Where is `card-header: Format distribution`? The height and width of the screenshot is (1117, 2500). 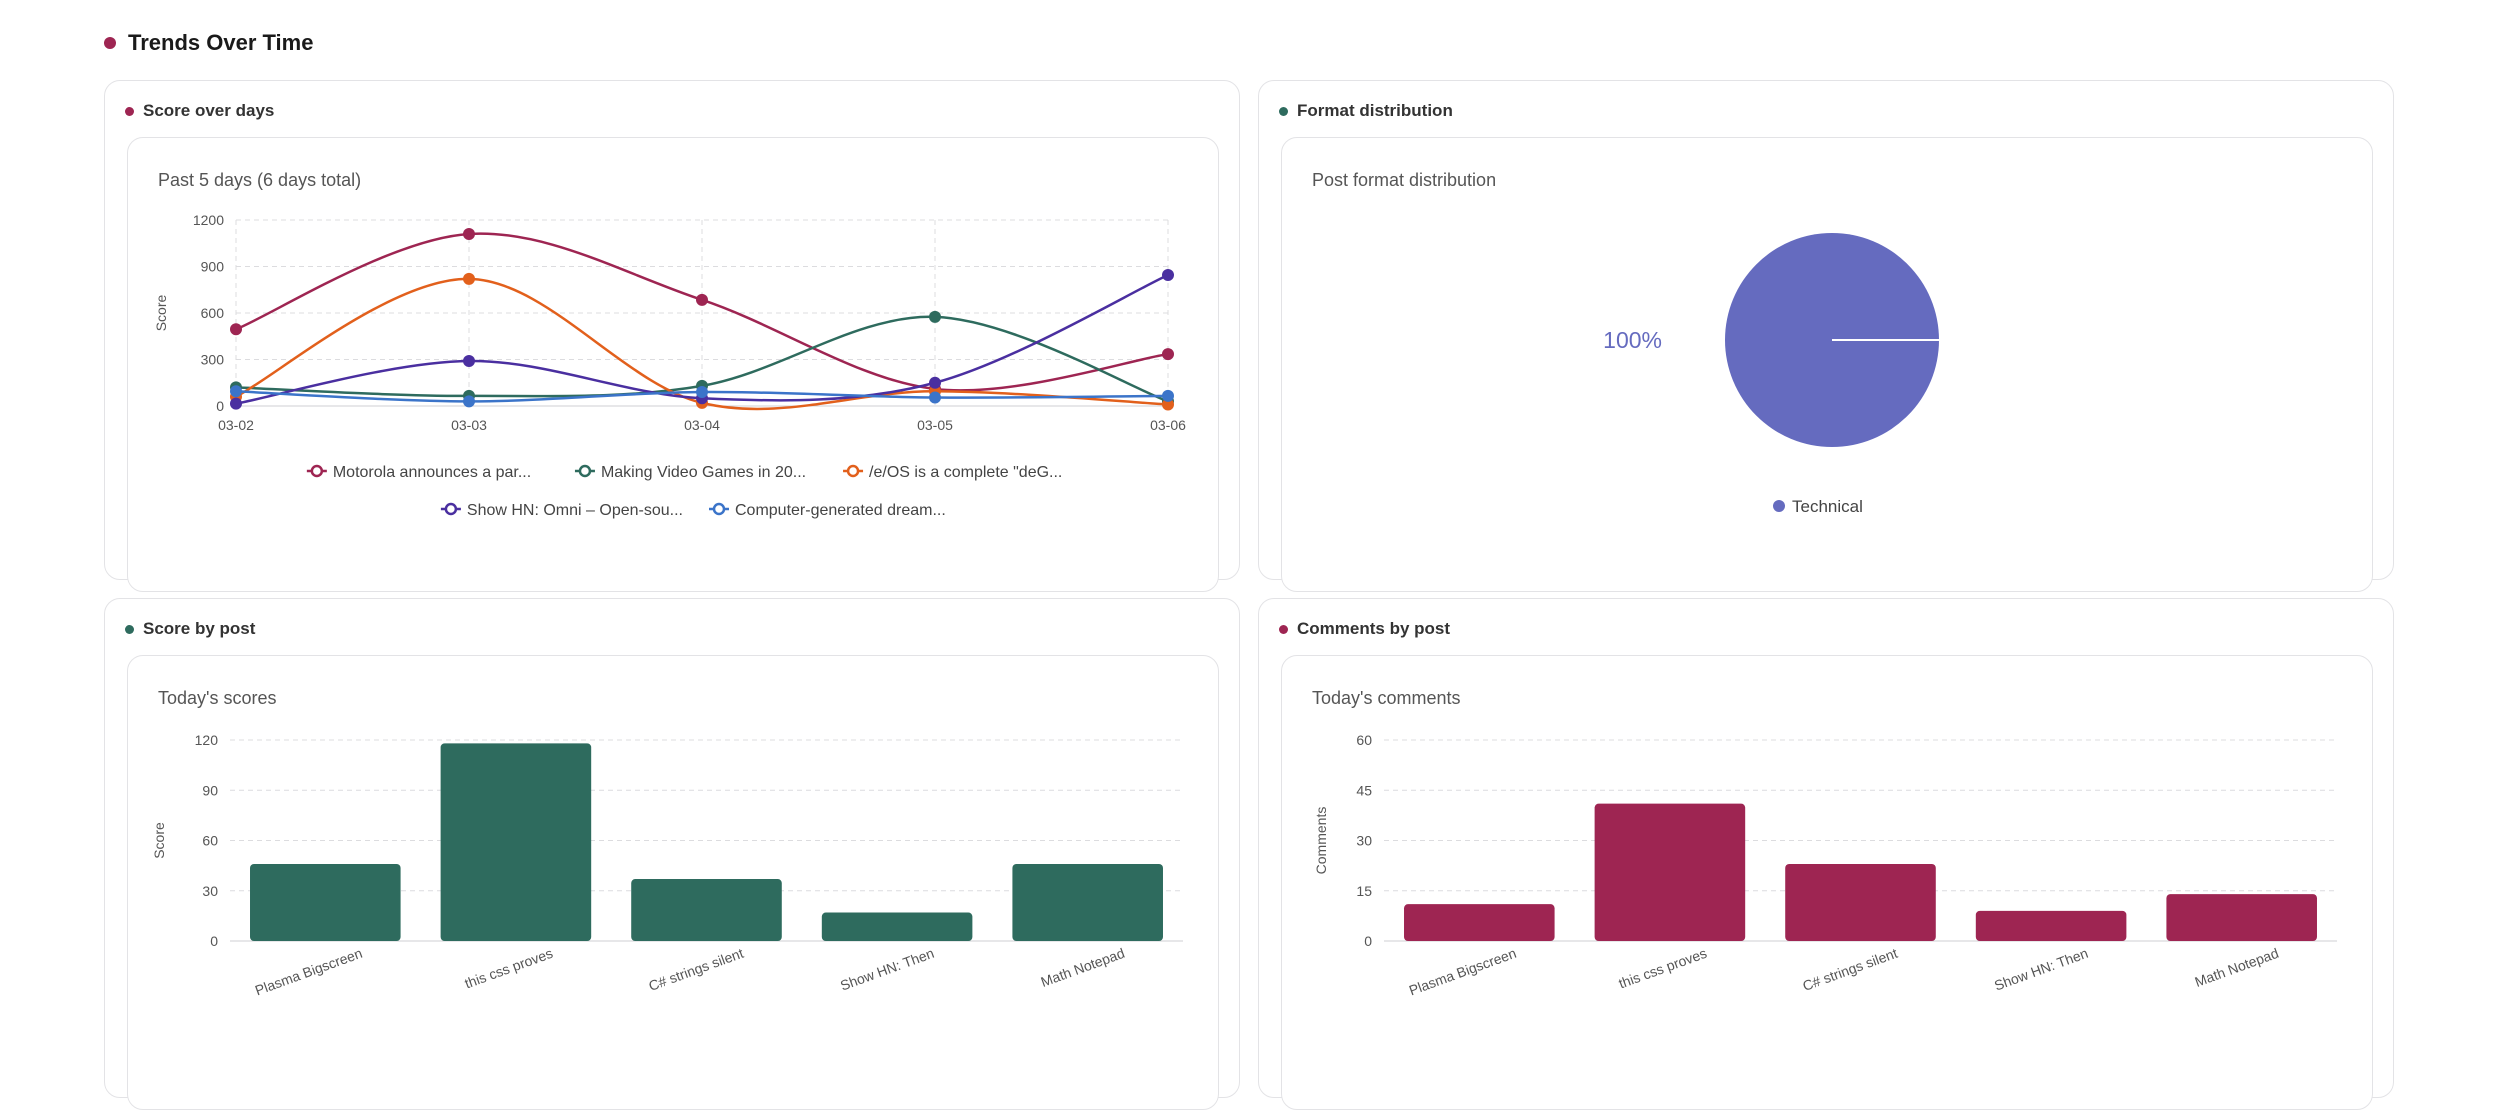
card-header: Format distribution is located at coordinates (1366, 111).